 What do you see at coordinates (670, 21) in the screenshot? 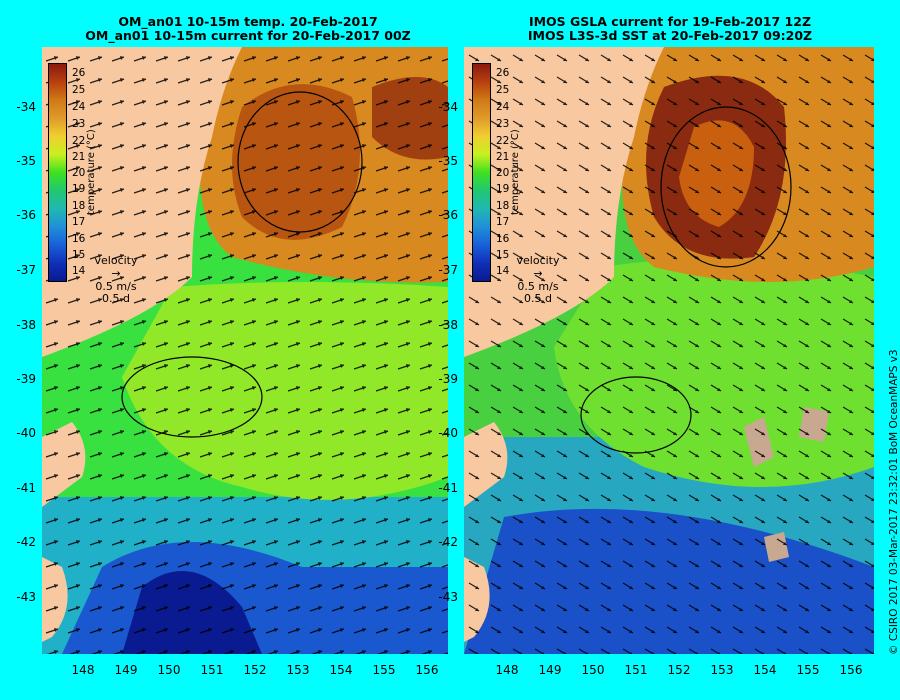
I see `right-title-line1: IMOS GSLA current for 19-Feb-2017 12Z` at bounding box center [670, 21].